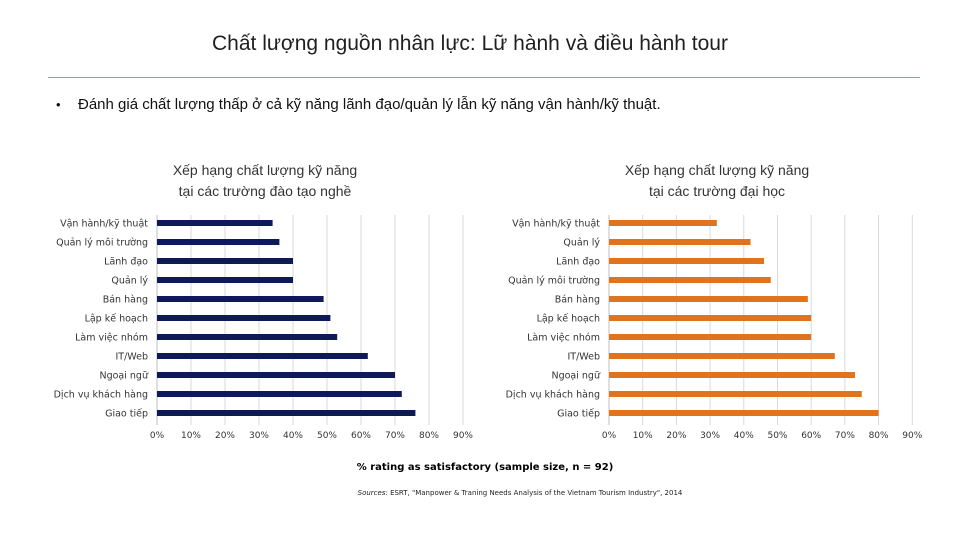 Image resolution: width=960 pixels, height=540 pixels. Describe the element at coordinates (265, 191) in the screenshot. I see `chart-title-line2: tại các trường đào tạo nghề` at that location.